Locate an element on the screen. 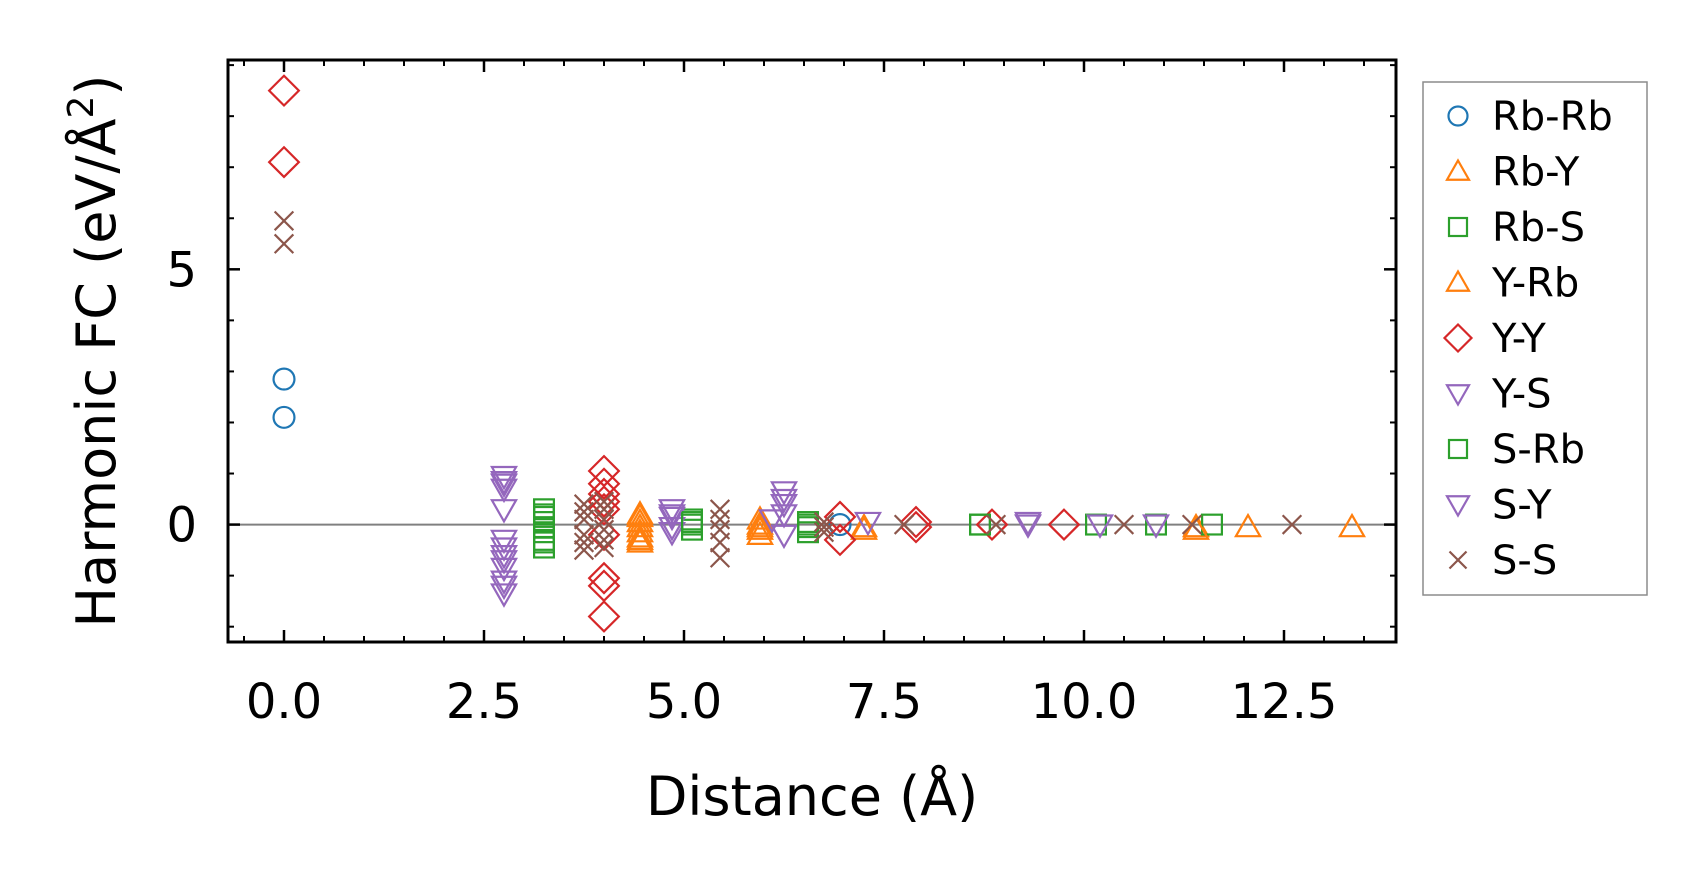 The width and height of the screenshot is (1686, 883). legend-marker-rb-s is located at coordinates (1458, 227).